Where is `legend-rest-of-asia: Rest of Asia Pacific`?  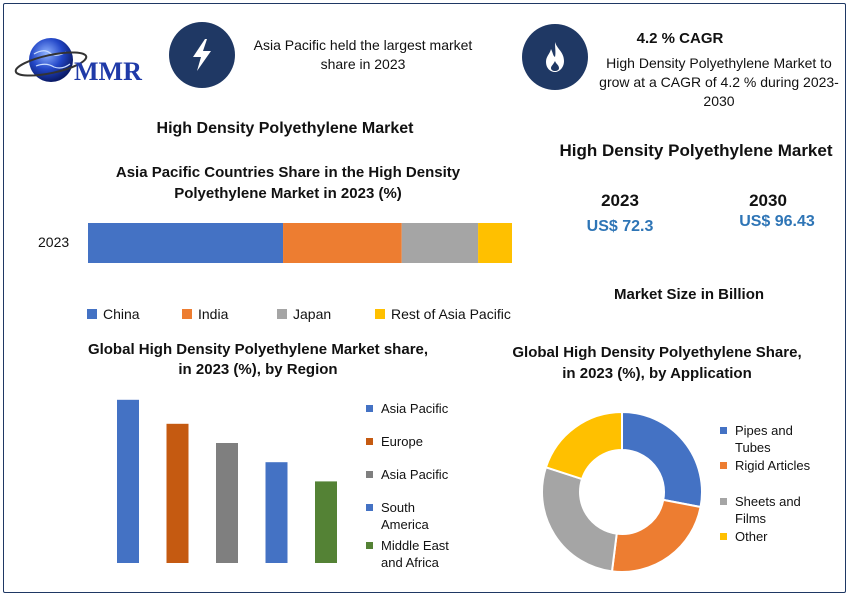
legend-rest-of-asia: Rest of Asia Pacific is located at coordinates (443, 314).